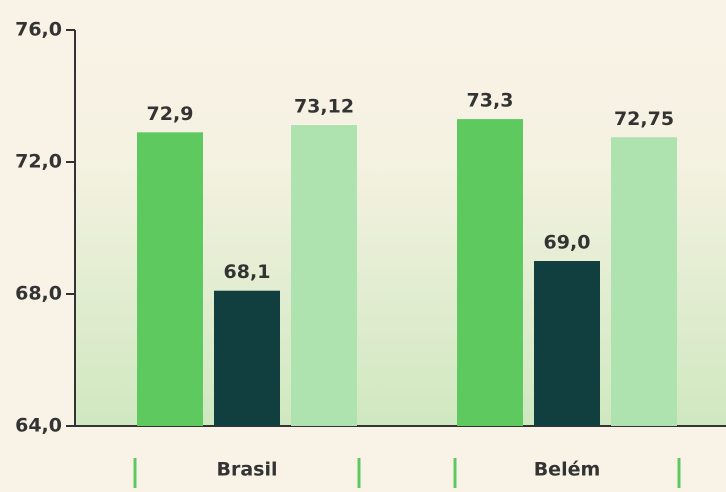 This screenshot has height=492, width=726. What do you see at coordinates (490, 101) in the screenshot?
I see `value-label: 73,3` at bounding box center [490, 101].